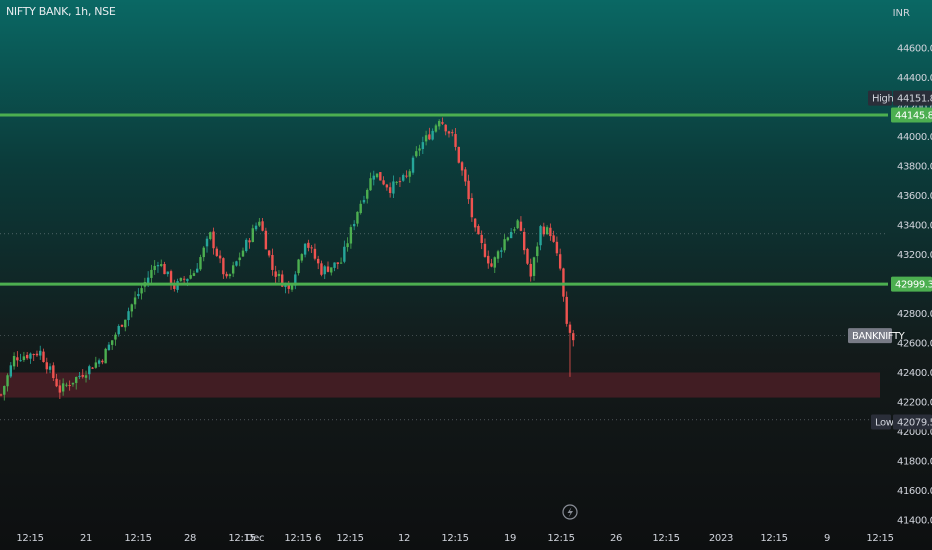 The image size is (932, 550). I want to click on chart-title: NIFTY BANK, 1h, NSE, so click(61, 11).